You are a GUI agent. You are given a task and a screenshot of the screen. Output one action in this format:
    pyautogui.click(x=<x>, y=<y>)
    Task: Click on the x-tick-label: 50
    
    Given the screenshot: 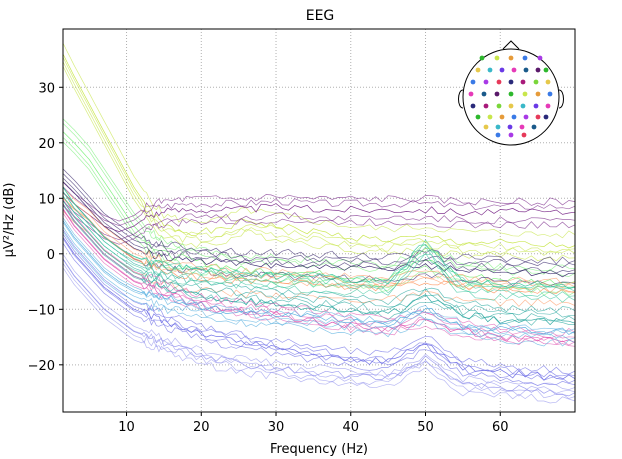 What is the action you would take?
    pyautogui.click(x=425, y=427)
    